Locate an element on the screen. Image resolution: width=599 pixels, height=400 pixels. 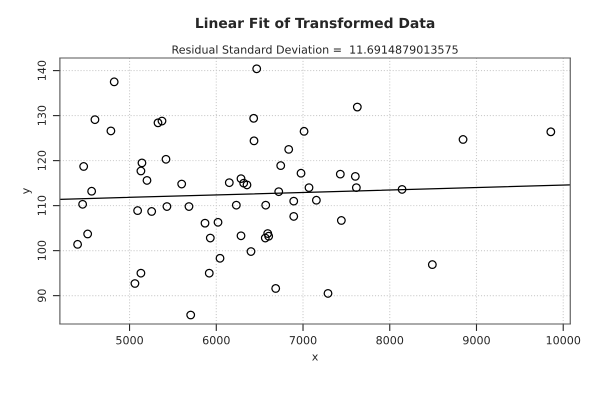
y-axis-title: y is located at coordinates (27, 191).